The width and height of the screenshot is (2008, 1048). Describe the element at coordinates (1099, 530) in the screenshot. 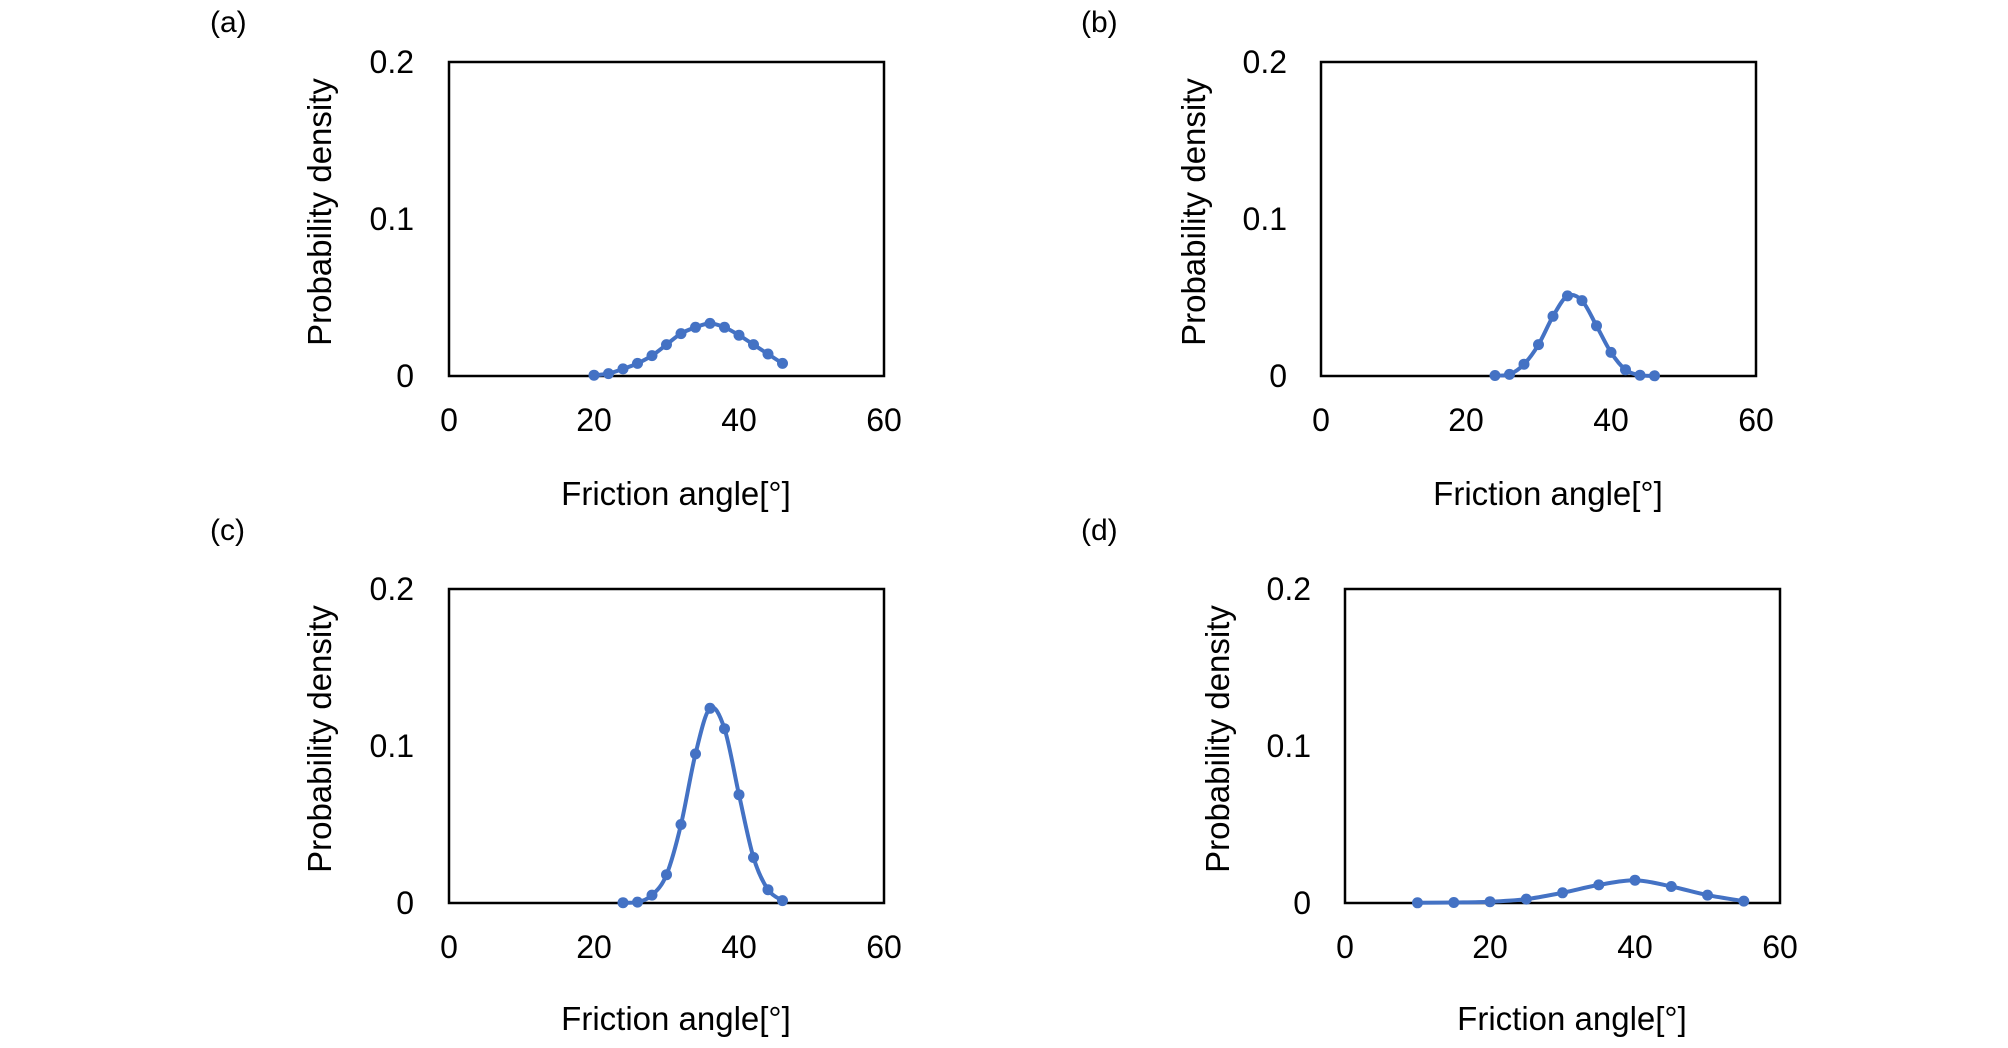

I see `panel-label: (d)` at that location.